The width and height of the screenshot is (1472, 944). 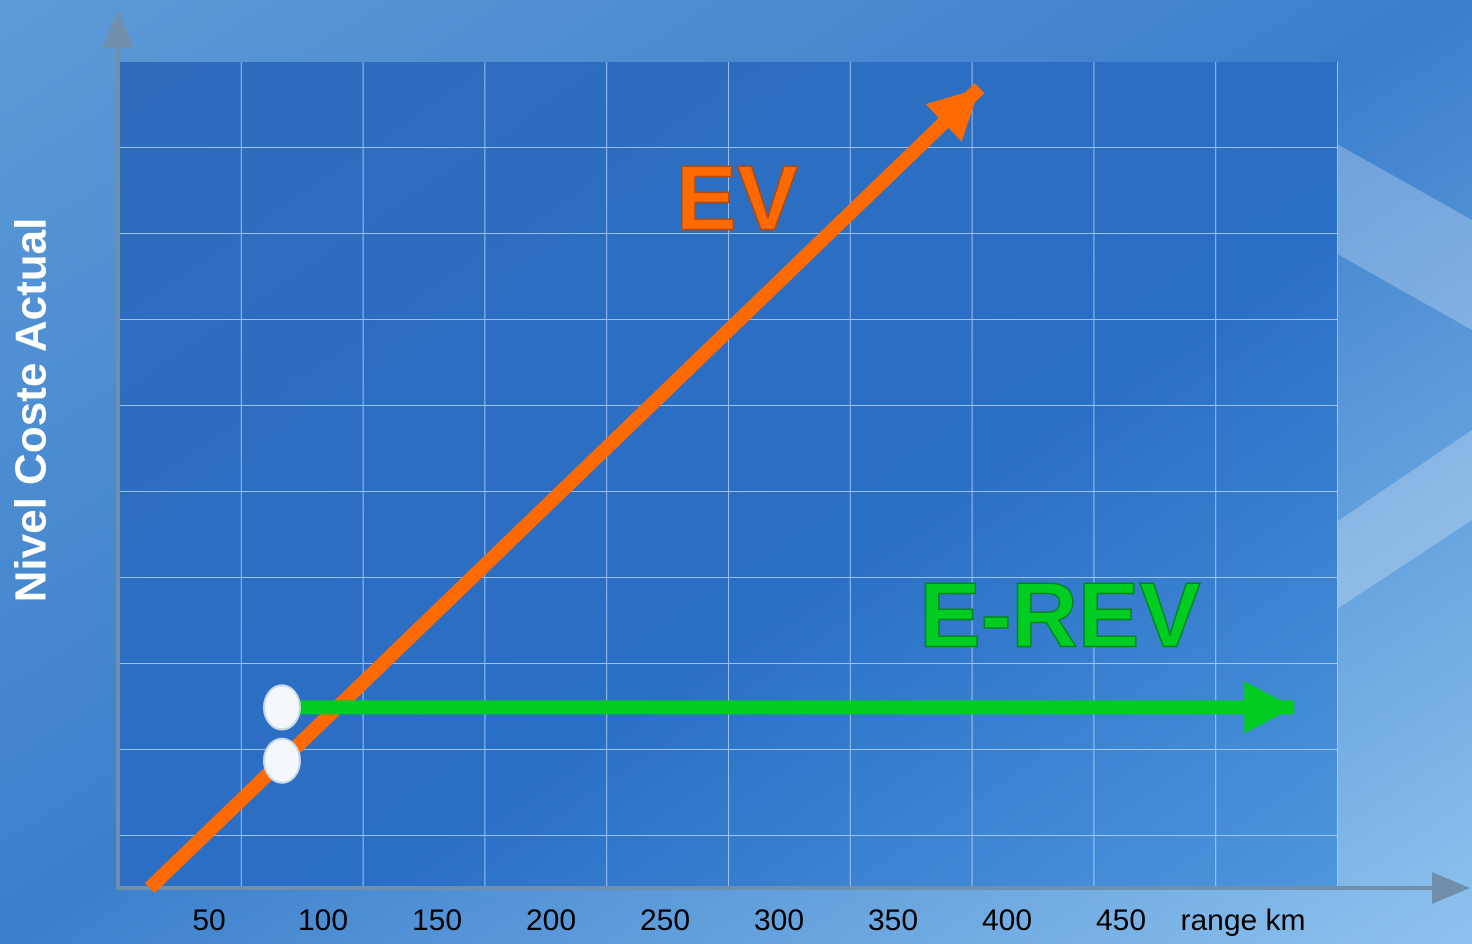 What do you see at coordinates (323, 920) in the screenshot?
I see `x-tick-label: 100` at bounding box center [323, 920].